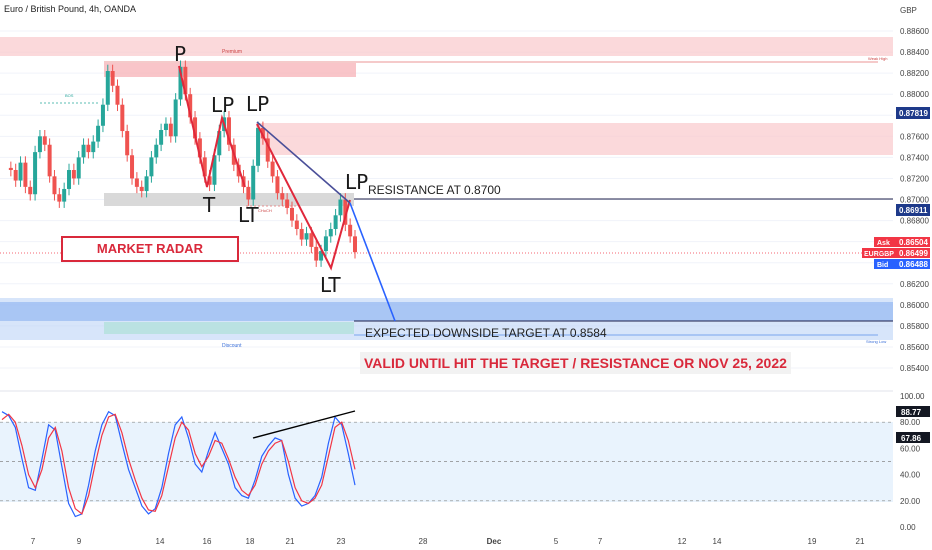 Image resolution: width=932 pixels, height=550 pixels. I want to click on time-tick: 19, so click(812, 541).